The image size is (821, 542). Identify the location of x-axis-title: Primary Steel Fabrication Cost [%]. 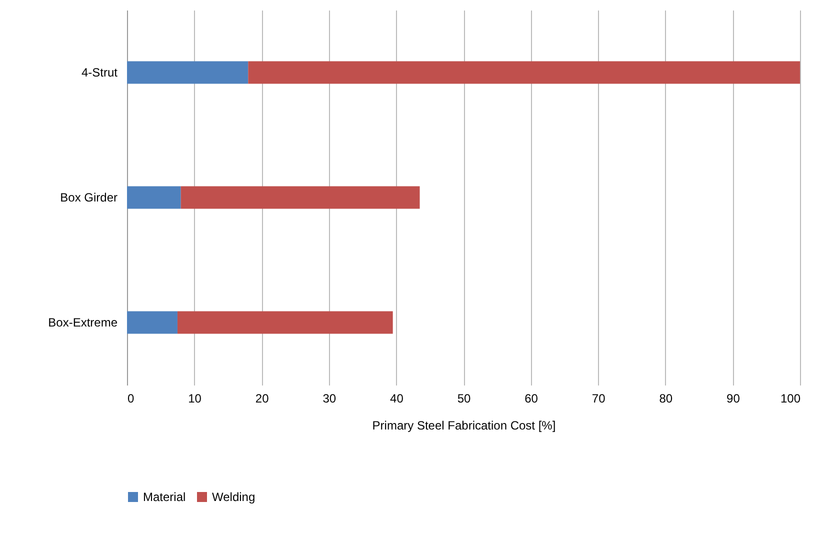
(464, 425).